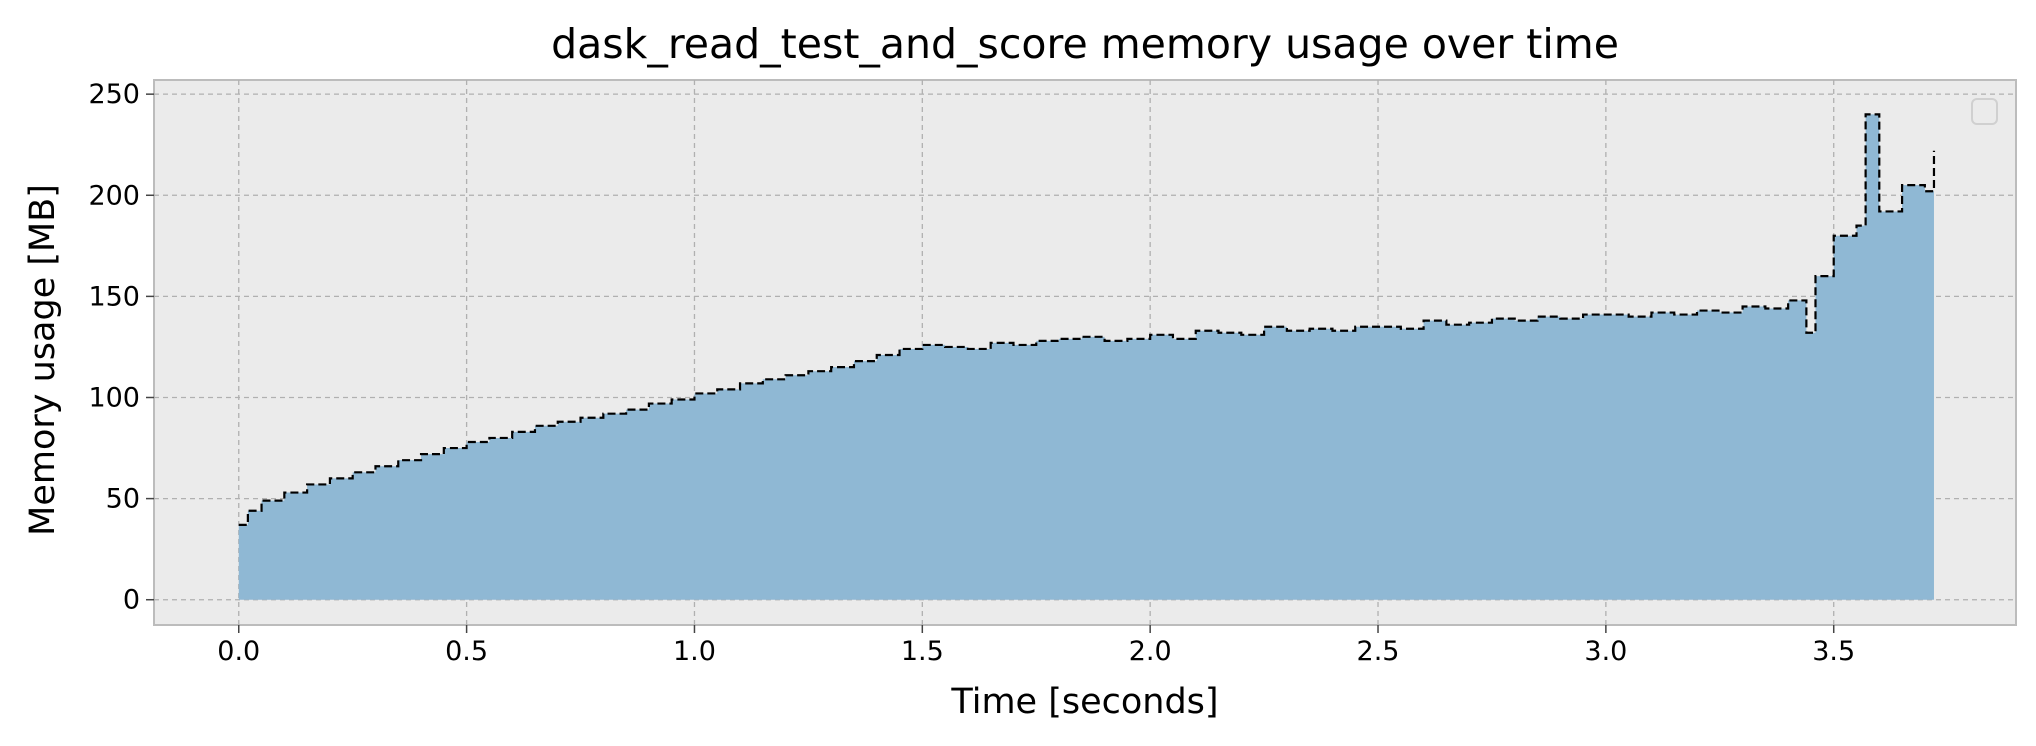 The width and height of the screenshot is (2036, 746). I want to click on x-axis-ticks: 0.0 0.5 1.0 1.5 2.0 2.5 3.0 3.5, so click(1036, 646).